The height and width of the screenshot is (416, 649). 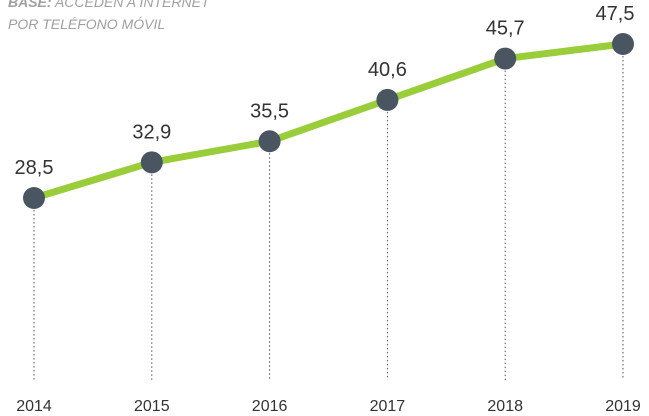 What do you see at coordinates (505, 29) in the screenshot?
I see `value-label: 45,7` at bounding box center [505, 29].